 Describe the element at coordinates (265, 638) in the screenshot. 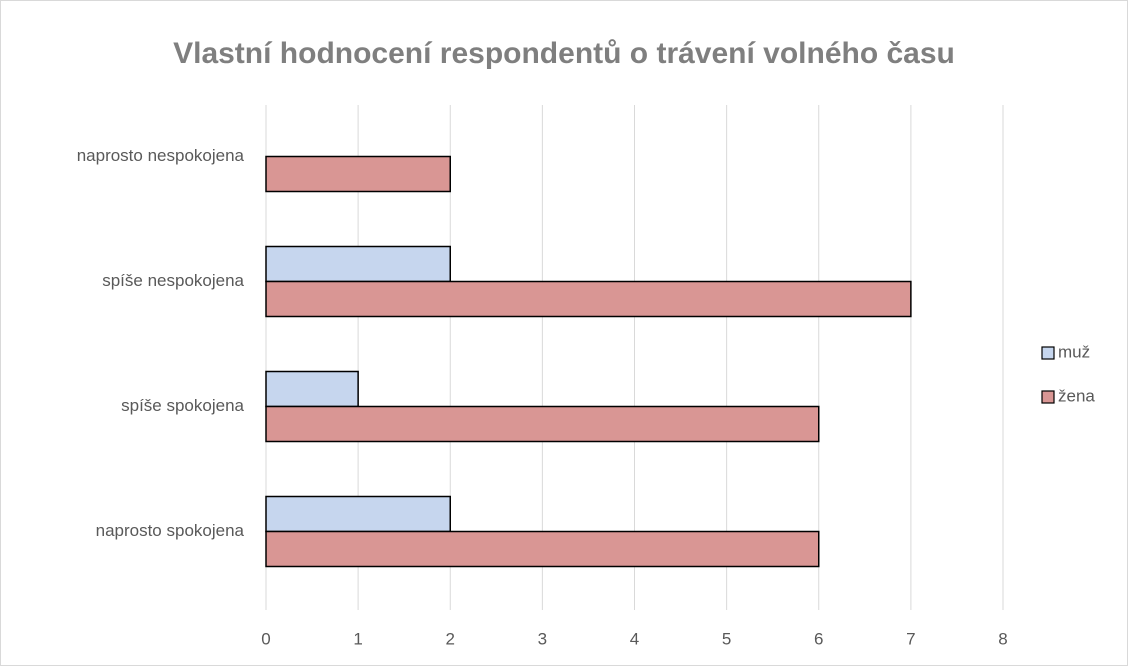

I see `x-tick-label: 0` at that location.